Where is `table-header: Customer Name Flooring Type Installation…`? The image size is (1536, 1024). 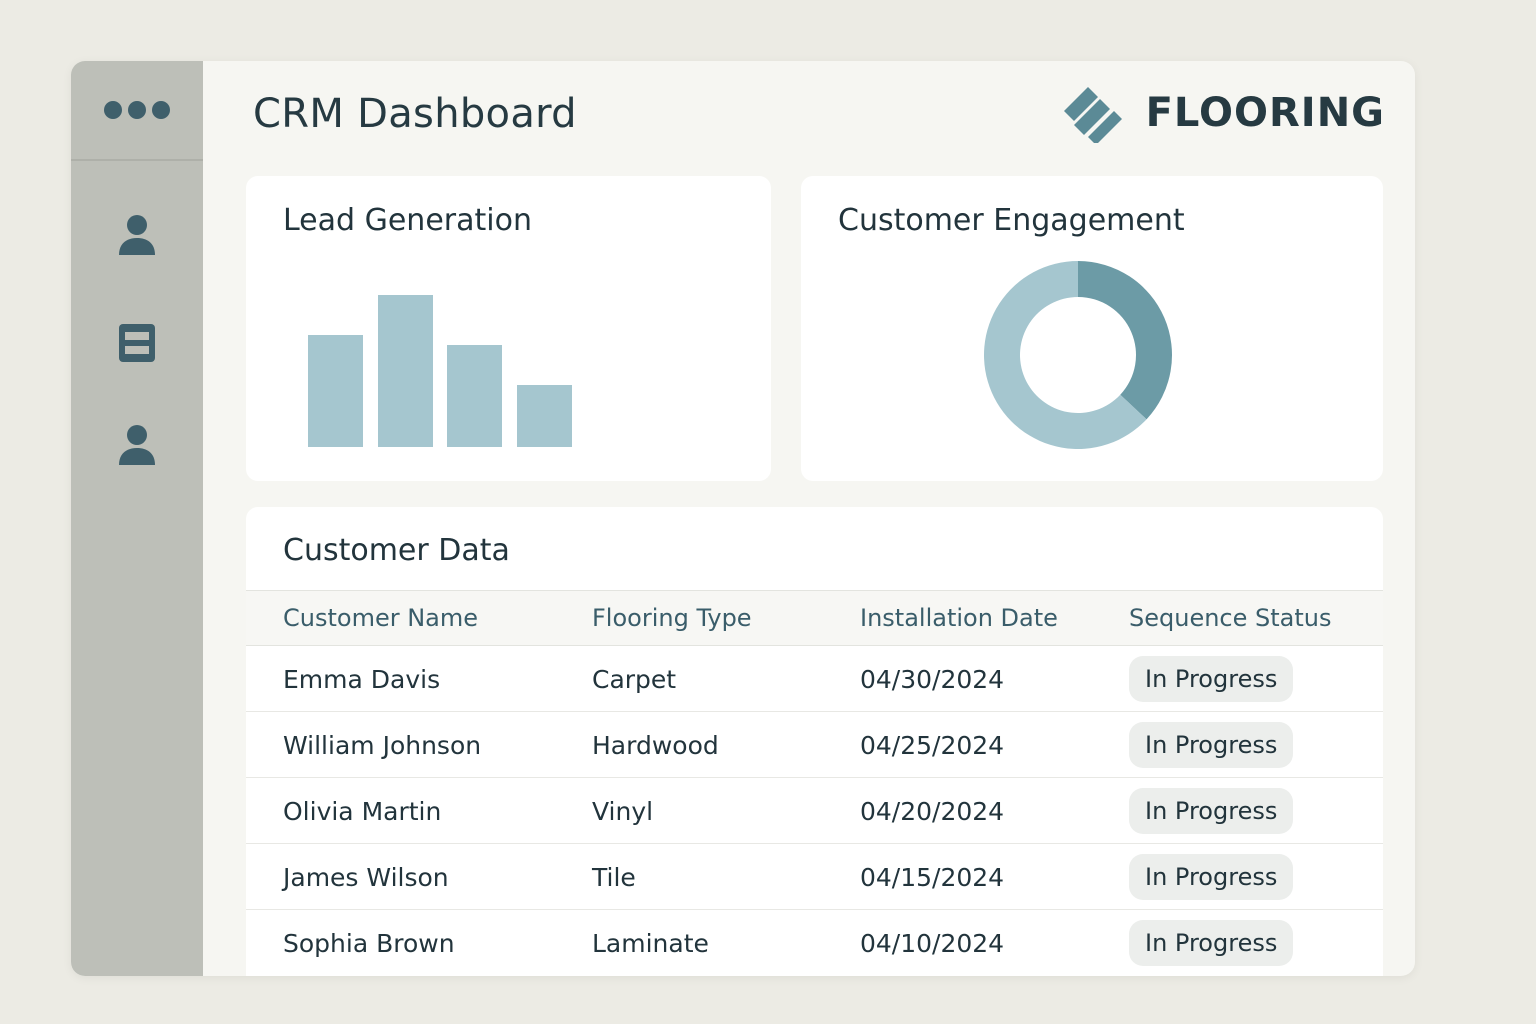 table-header: Customer Name Flooring Type Installation… is located at coordinates (814, 618).